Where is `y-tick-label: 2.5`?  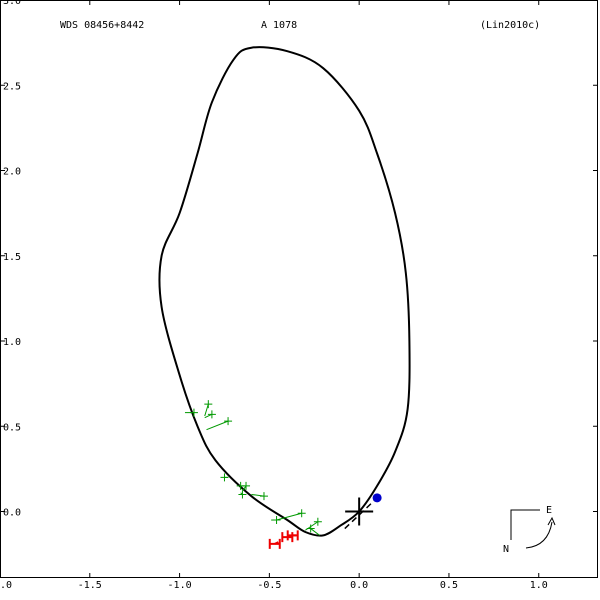
y-tick-label: 2.5 is located at coordinates (12, 86).